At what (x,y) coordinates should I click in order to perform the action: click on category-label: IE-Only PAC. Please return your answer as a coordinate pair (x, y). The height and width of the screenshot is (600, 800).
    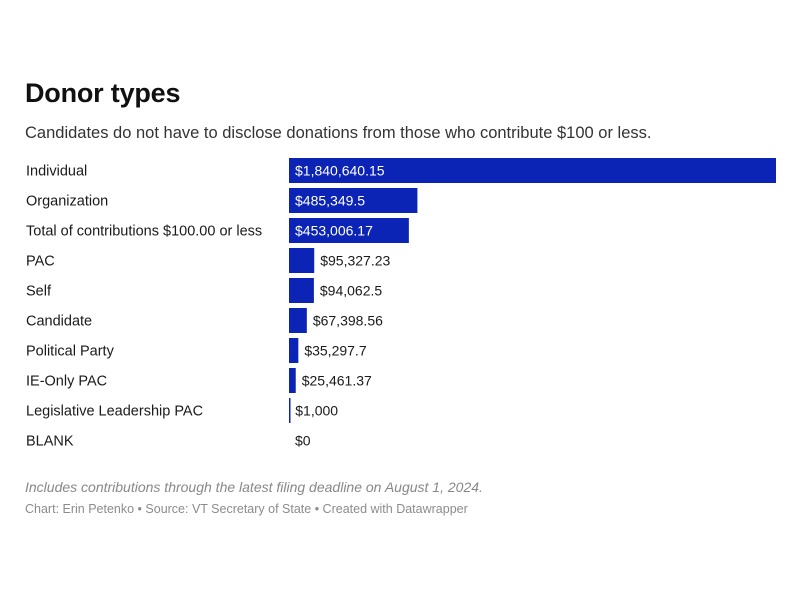
    Looking at the image, I should click on (66, 382).